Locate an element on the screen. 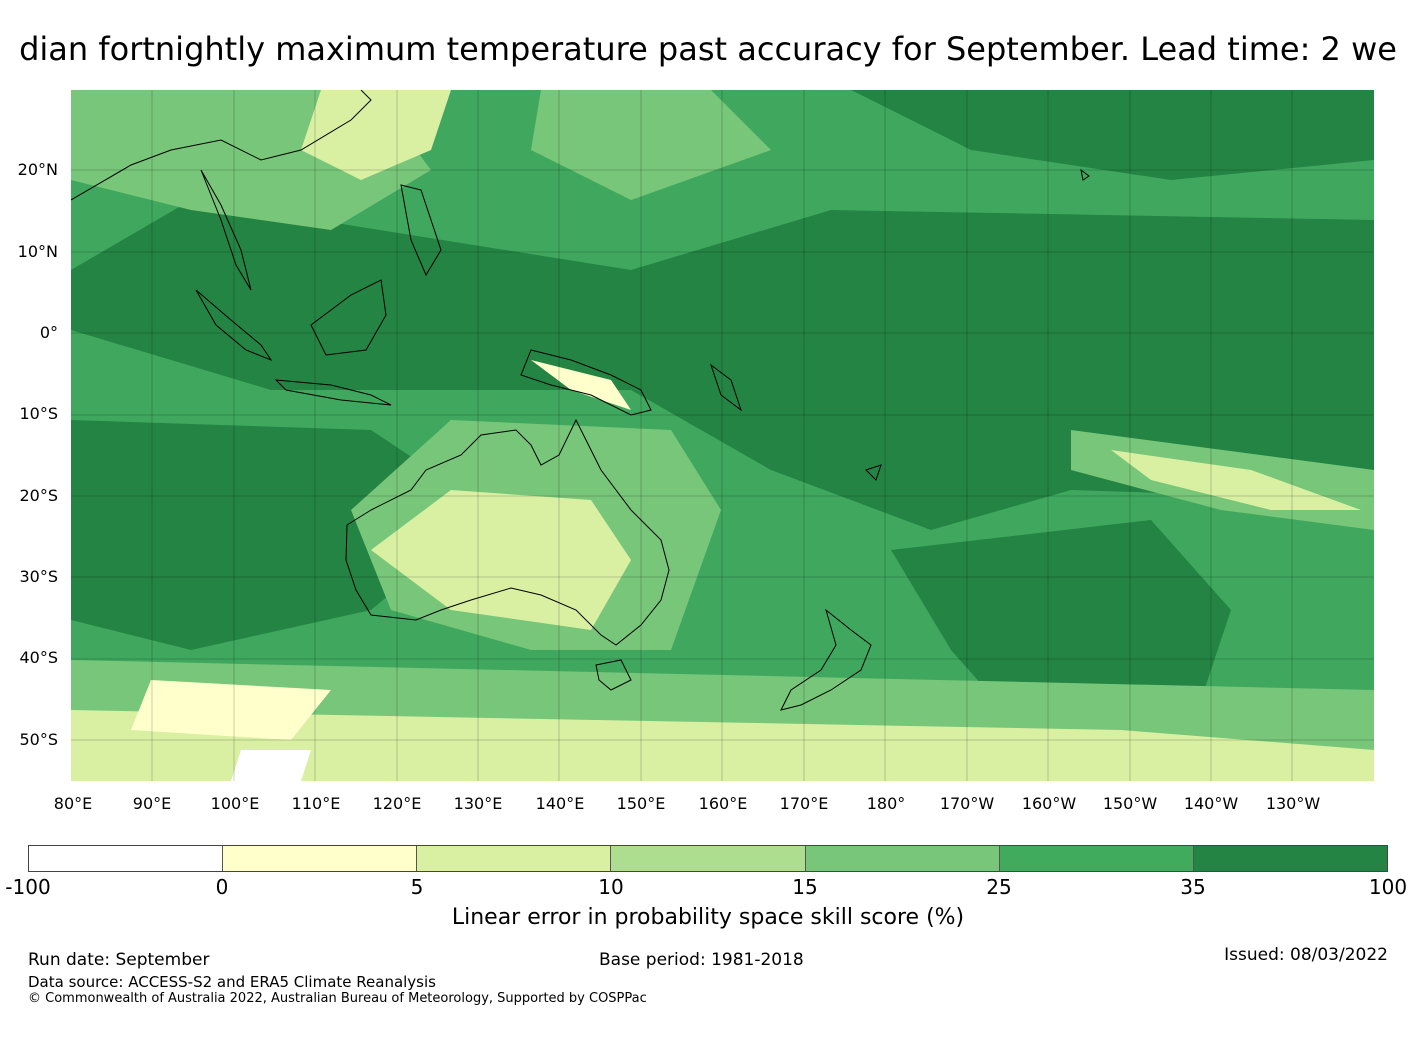 The height and width of the screenshot is (1050, 1416). lon-label: 90°E is located at coordinates (152, 803).